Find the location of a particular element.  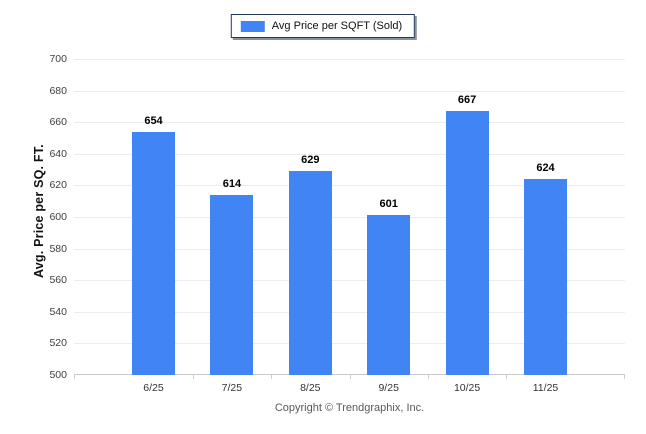

bar-value-label: 601 is located at coordinates (388, 204).